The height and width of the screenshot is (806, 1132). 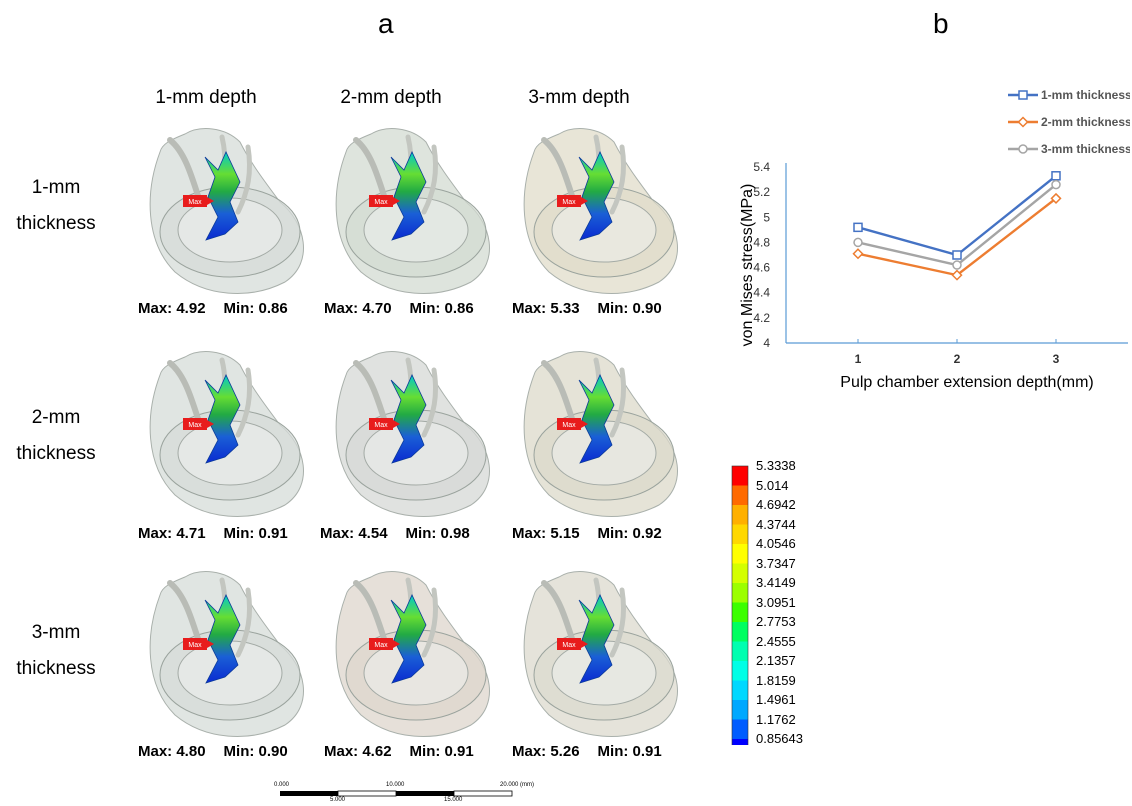 I want to click on y-tick-label: 5, so click(x=766, y=217).